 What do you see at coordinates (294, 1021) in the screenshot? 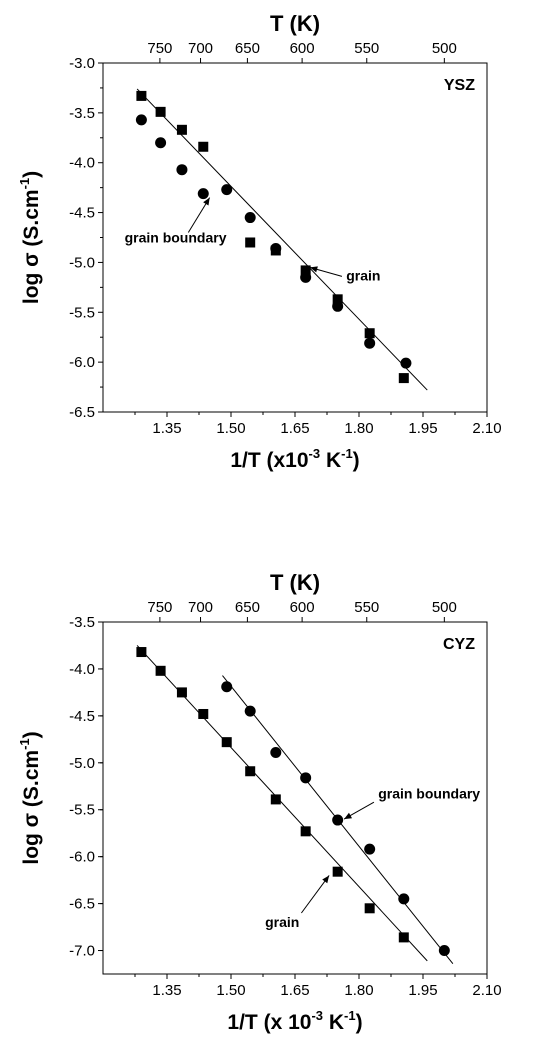
I see `x-axis-label: 1/T (x 10-3 K-1)` at bounding box center [294, 1021].